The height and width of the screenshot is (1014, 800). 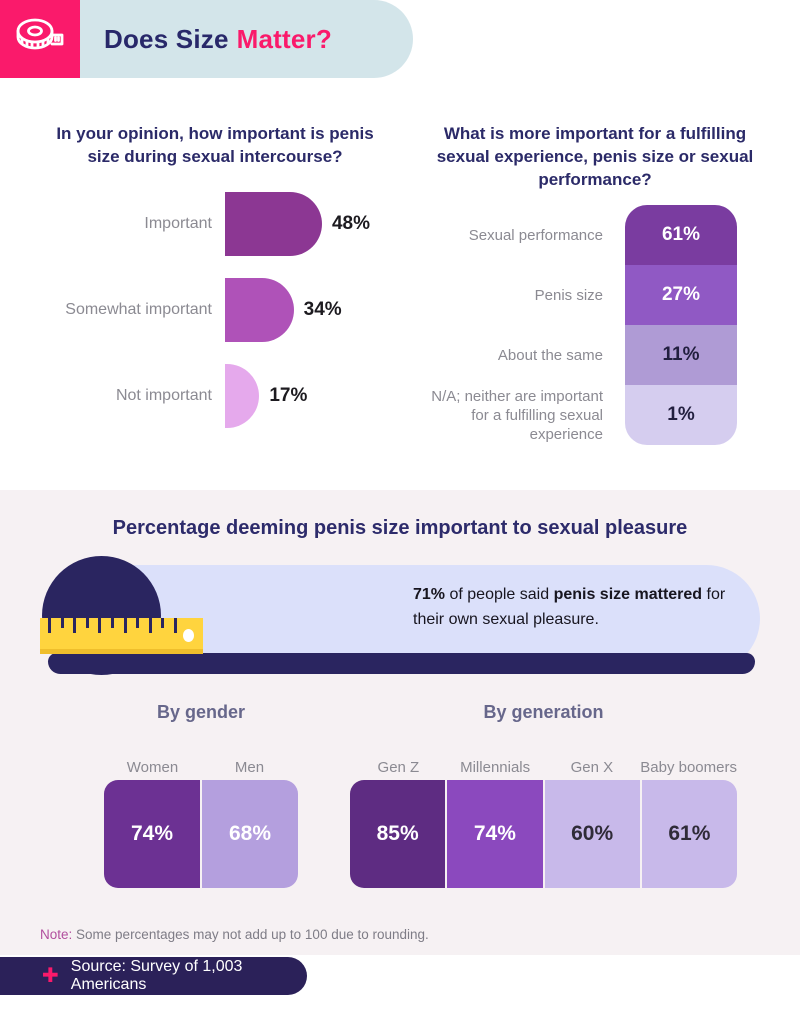 I want to click on footnote-label: Note:, so click(x=56, y=934).